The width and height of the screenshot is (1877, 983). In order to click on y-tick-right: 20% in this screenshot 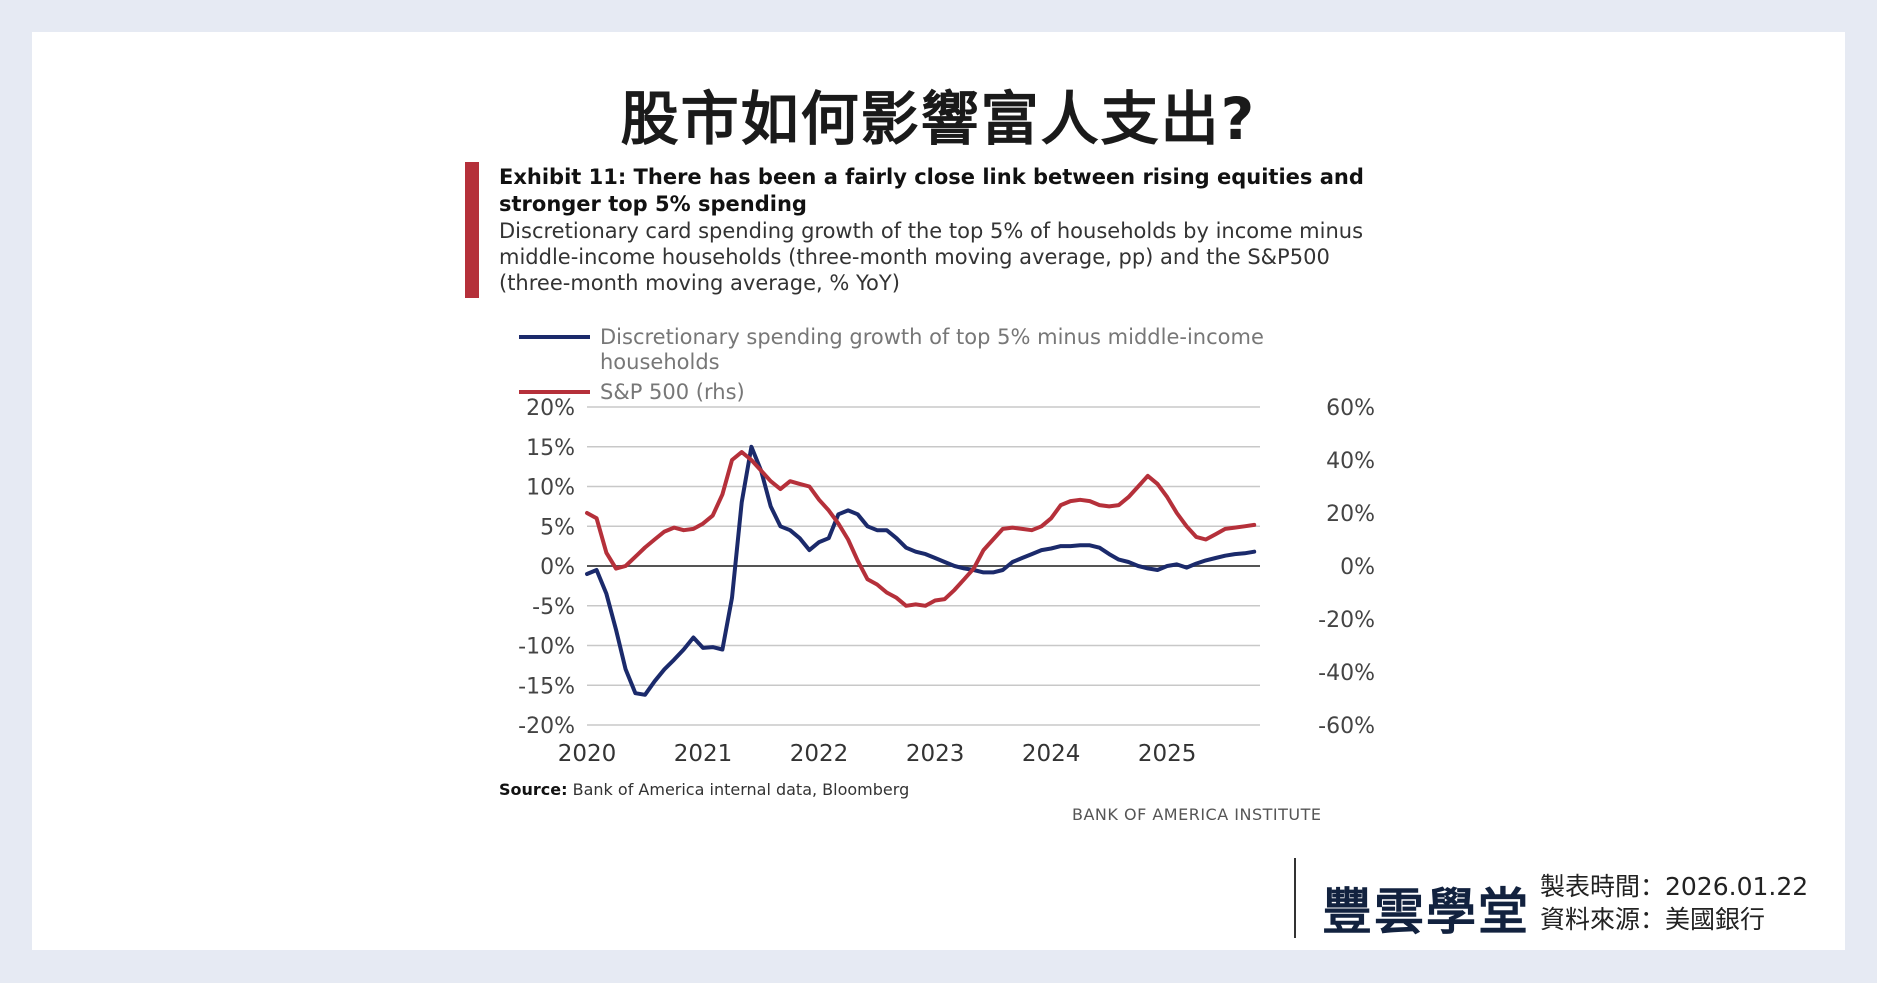, I will do `click(1350, 514)`.